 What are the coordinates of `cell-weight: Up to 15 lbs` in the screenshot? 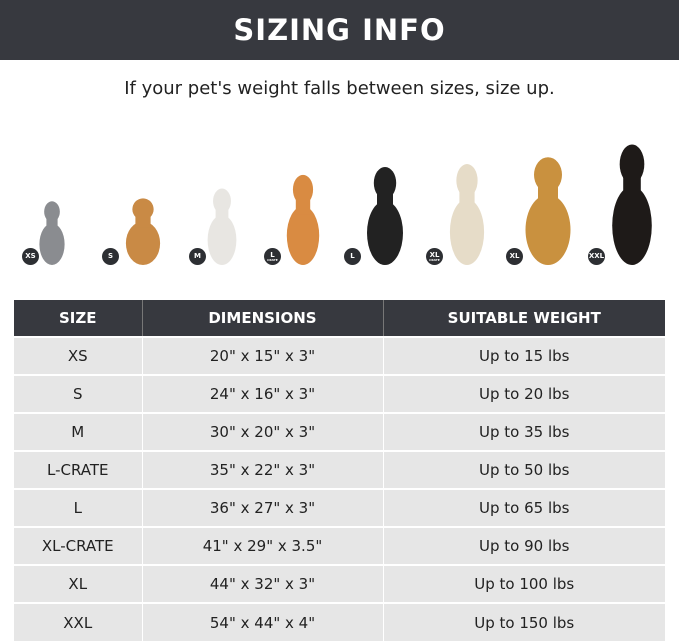 It's located at (524, 355).